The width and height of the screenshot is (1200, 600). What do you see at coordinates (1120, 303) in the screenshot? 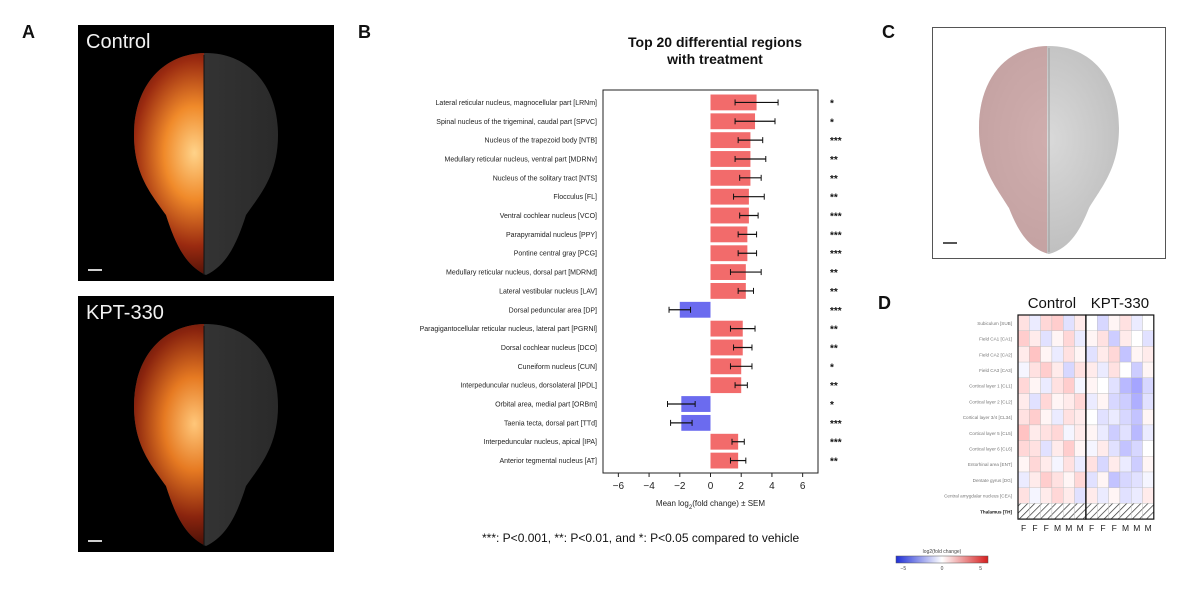
I see `heatmap-group-label: KPT-330` at bounding box center [1120, 303].